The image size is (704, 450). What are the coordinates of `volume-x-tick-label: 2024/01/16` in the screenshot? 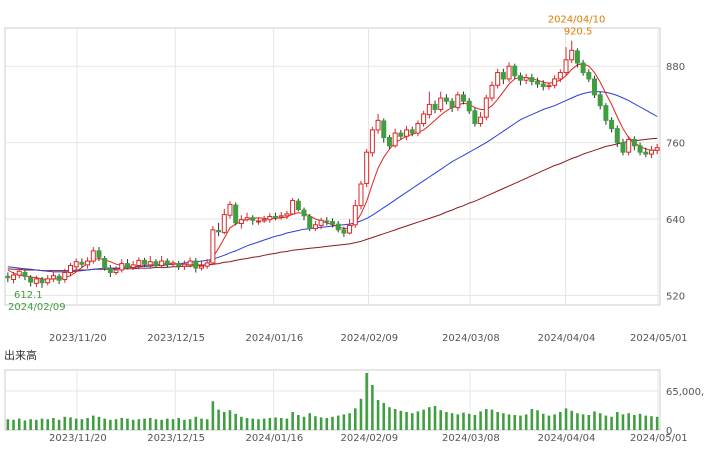 It's located at (275, 438).